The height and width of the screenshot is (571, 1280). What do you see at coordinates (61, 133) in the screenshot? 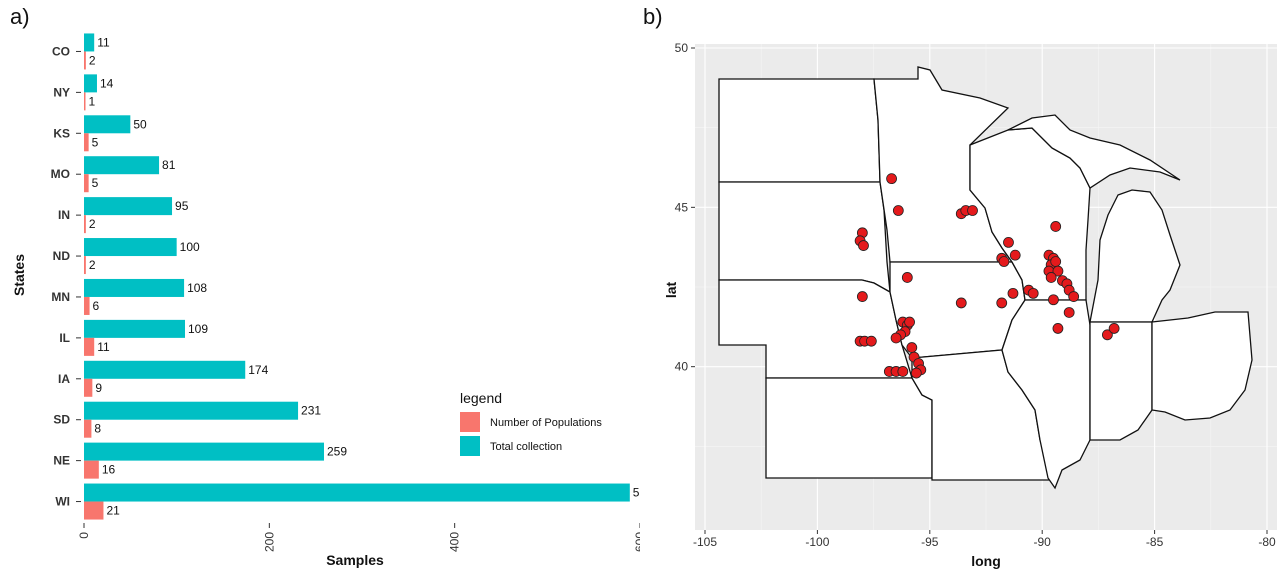
I see `state-tick-label: KS` at bounding box center [61, 133].